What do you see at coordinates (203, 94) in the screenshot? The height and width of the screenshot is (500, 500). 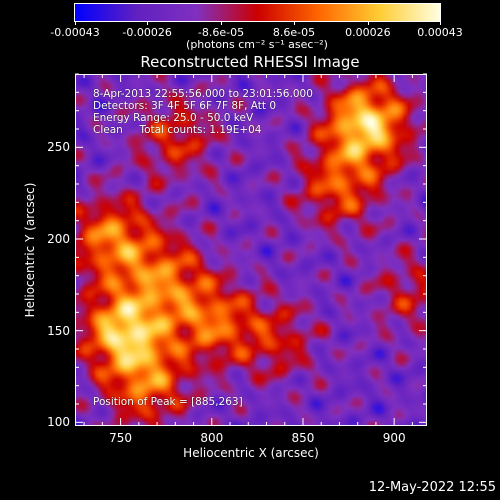 I see `time-annotation: 8-Apr-2013 22:55:56.000 to 23:01:56.000` at bounding box center [203, 94].